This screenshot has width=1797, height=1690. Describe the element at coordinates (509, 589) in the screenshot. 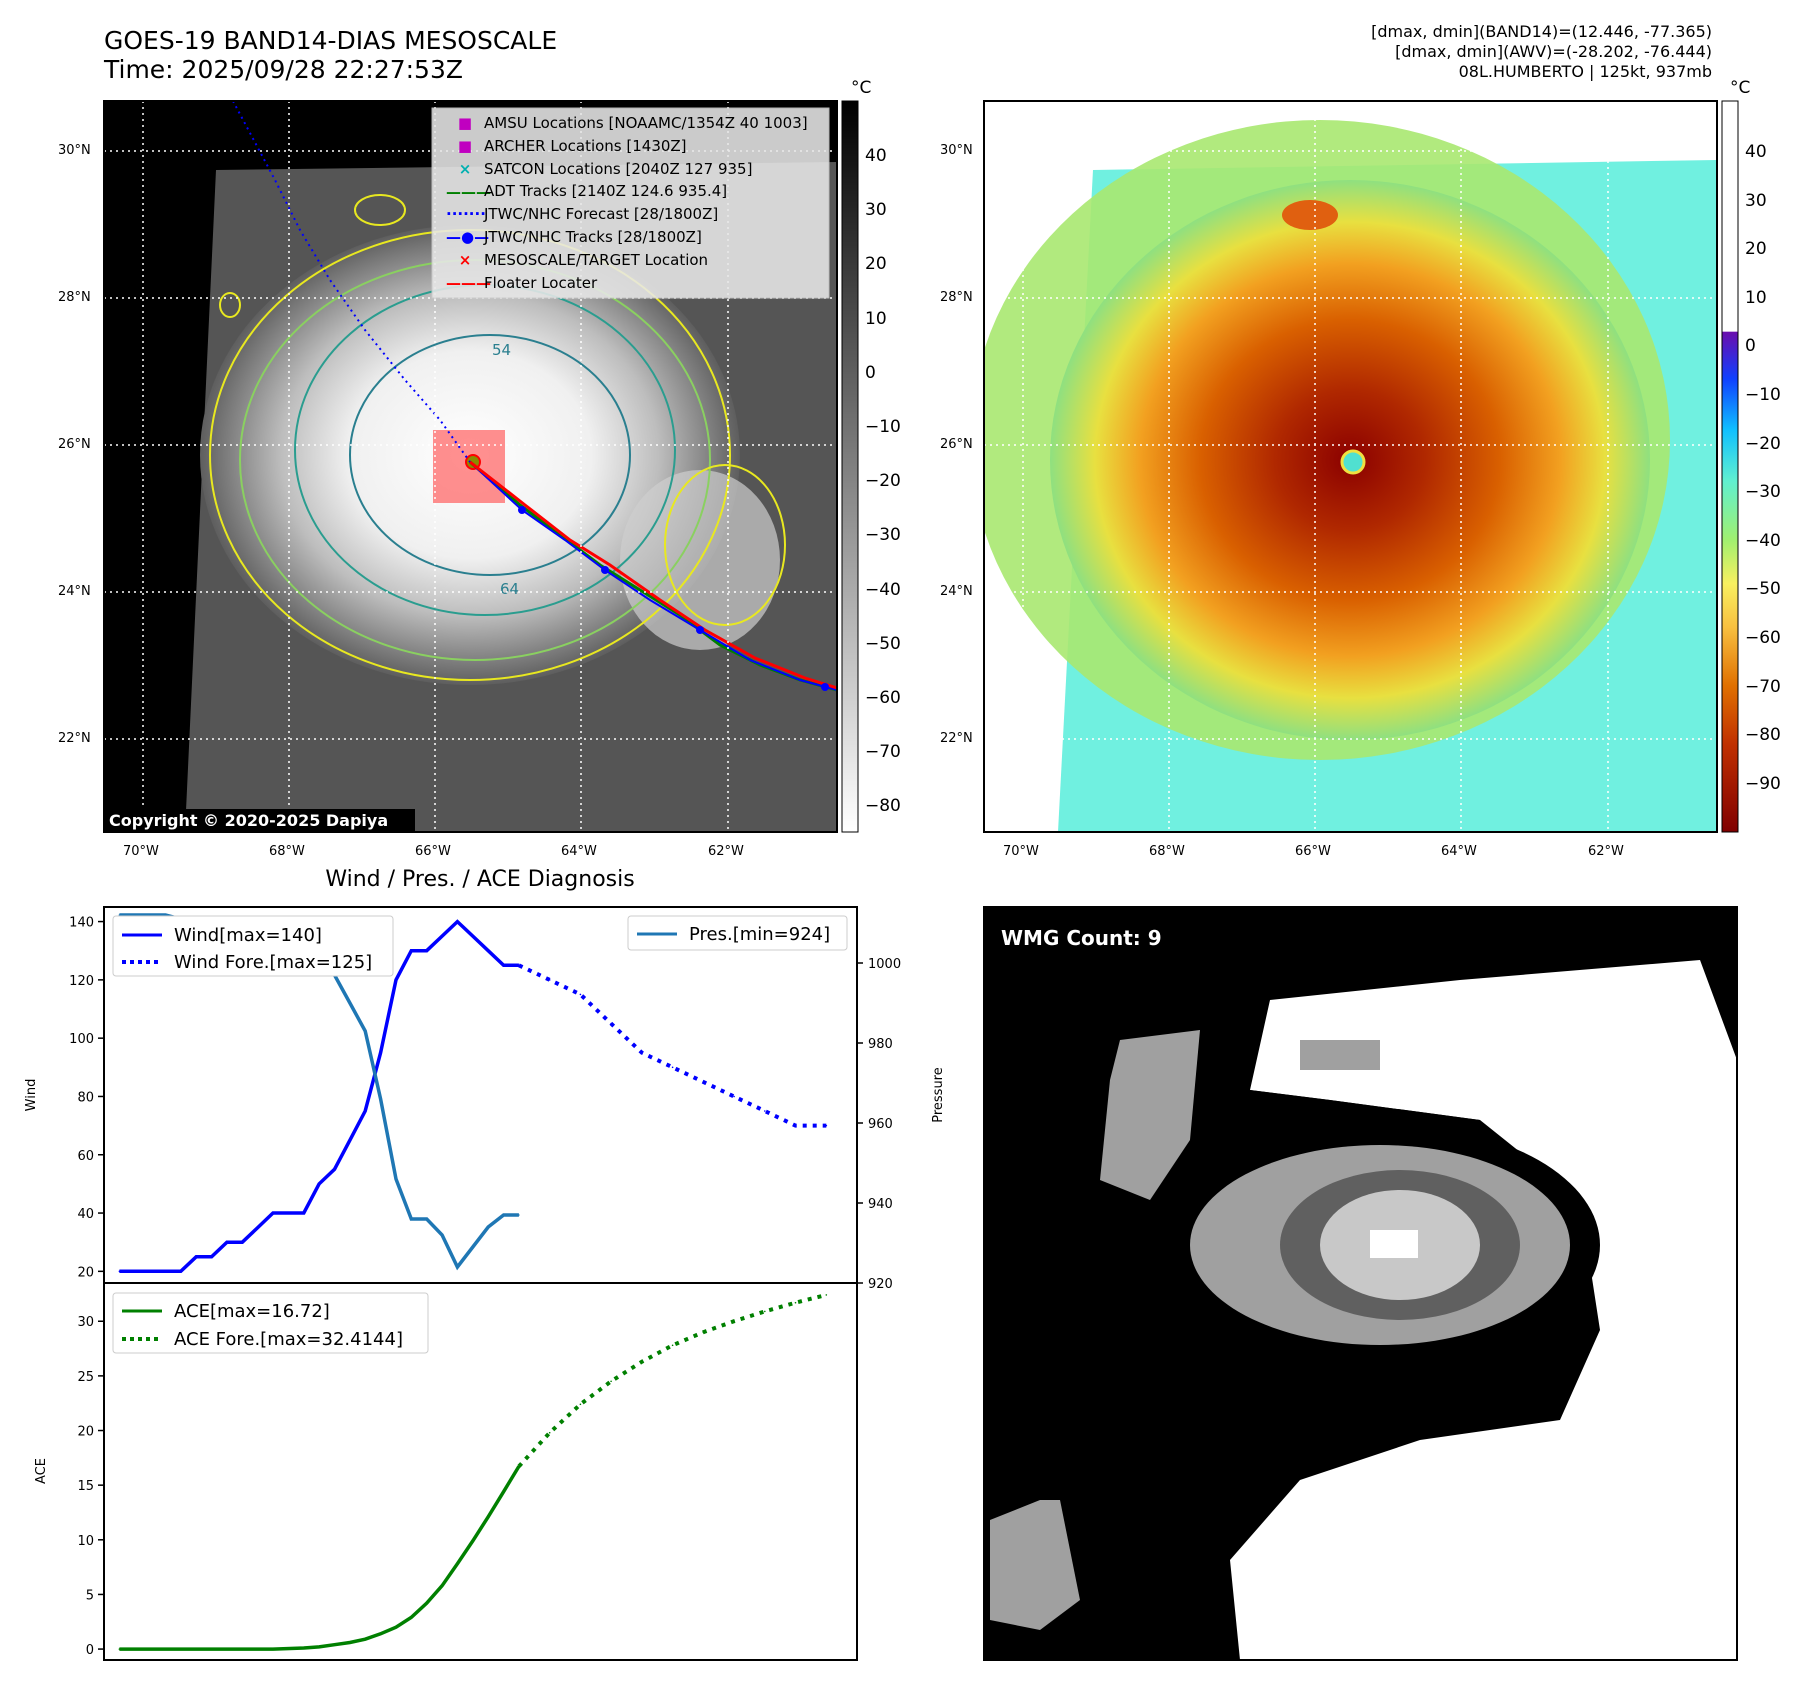

I see `contour-label-64: 64` at that location.